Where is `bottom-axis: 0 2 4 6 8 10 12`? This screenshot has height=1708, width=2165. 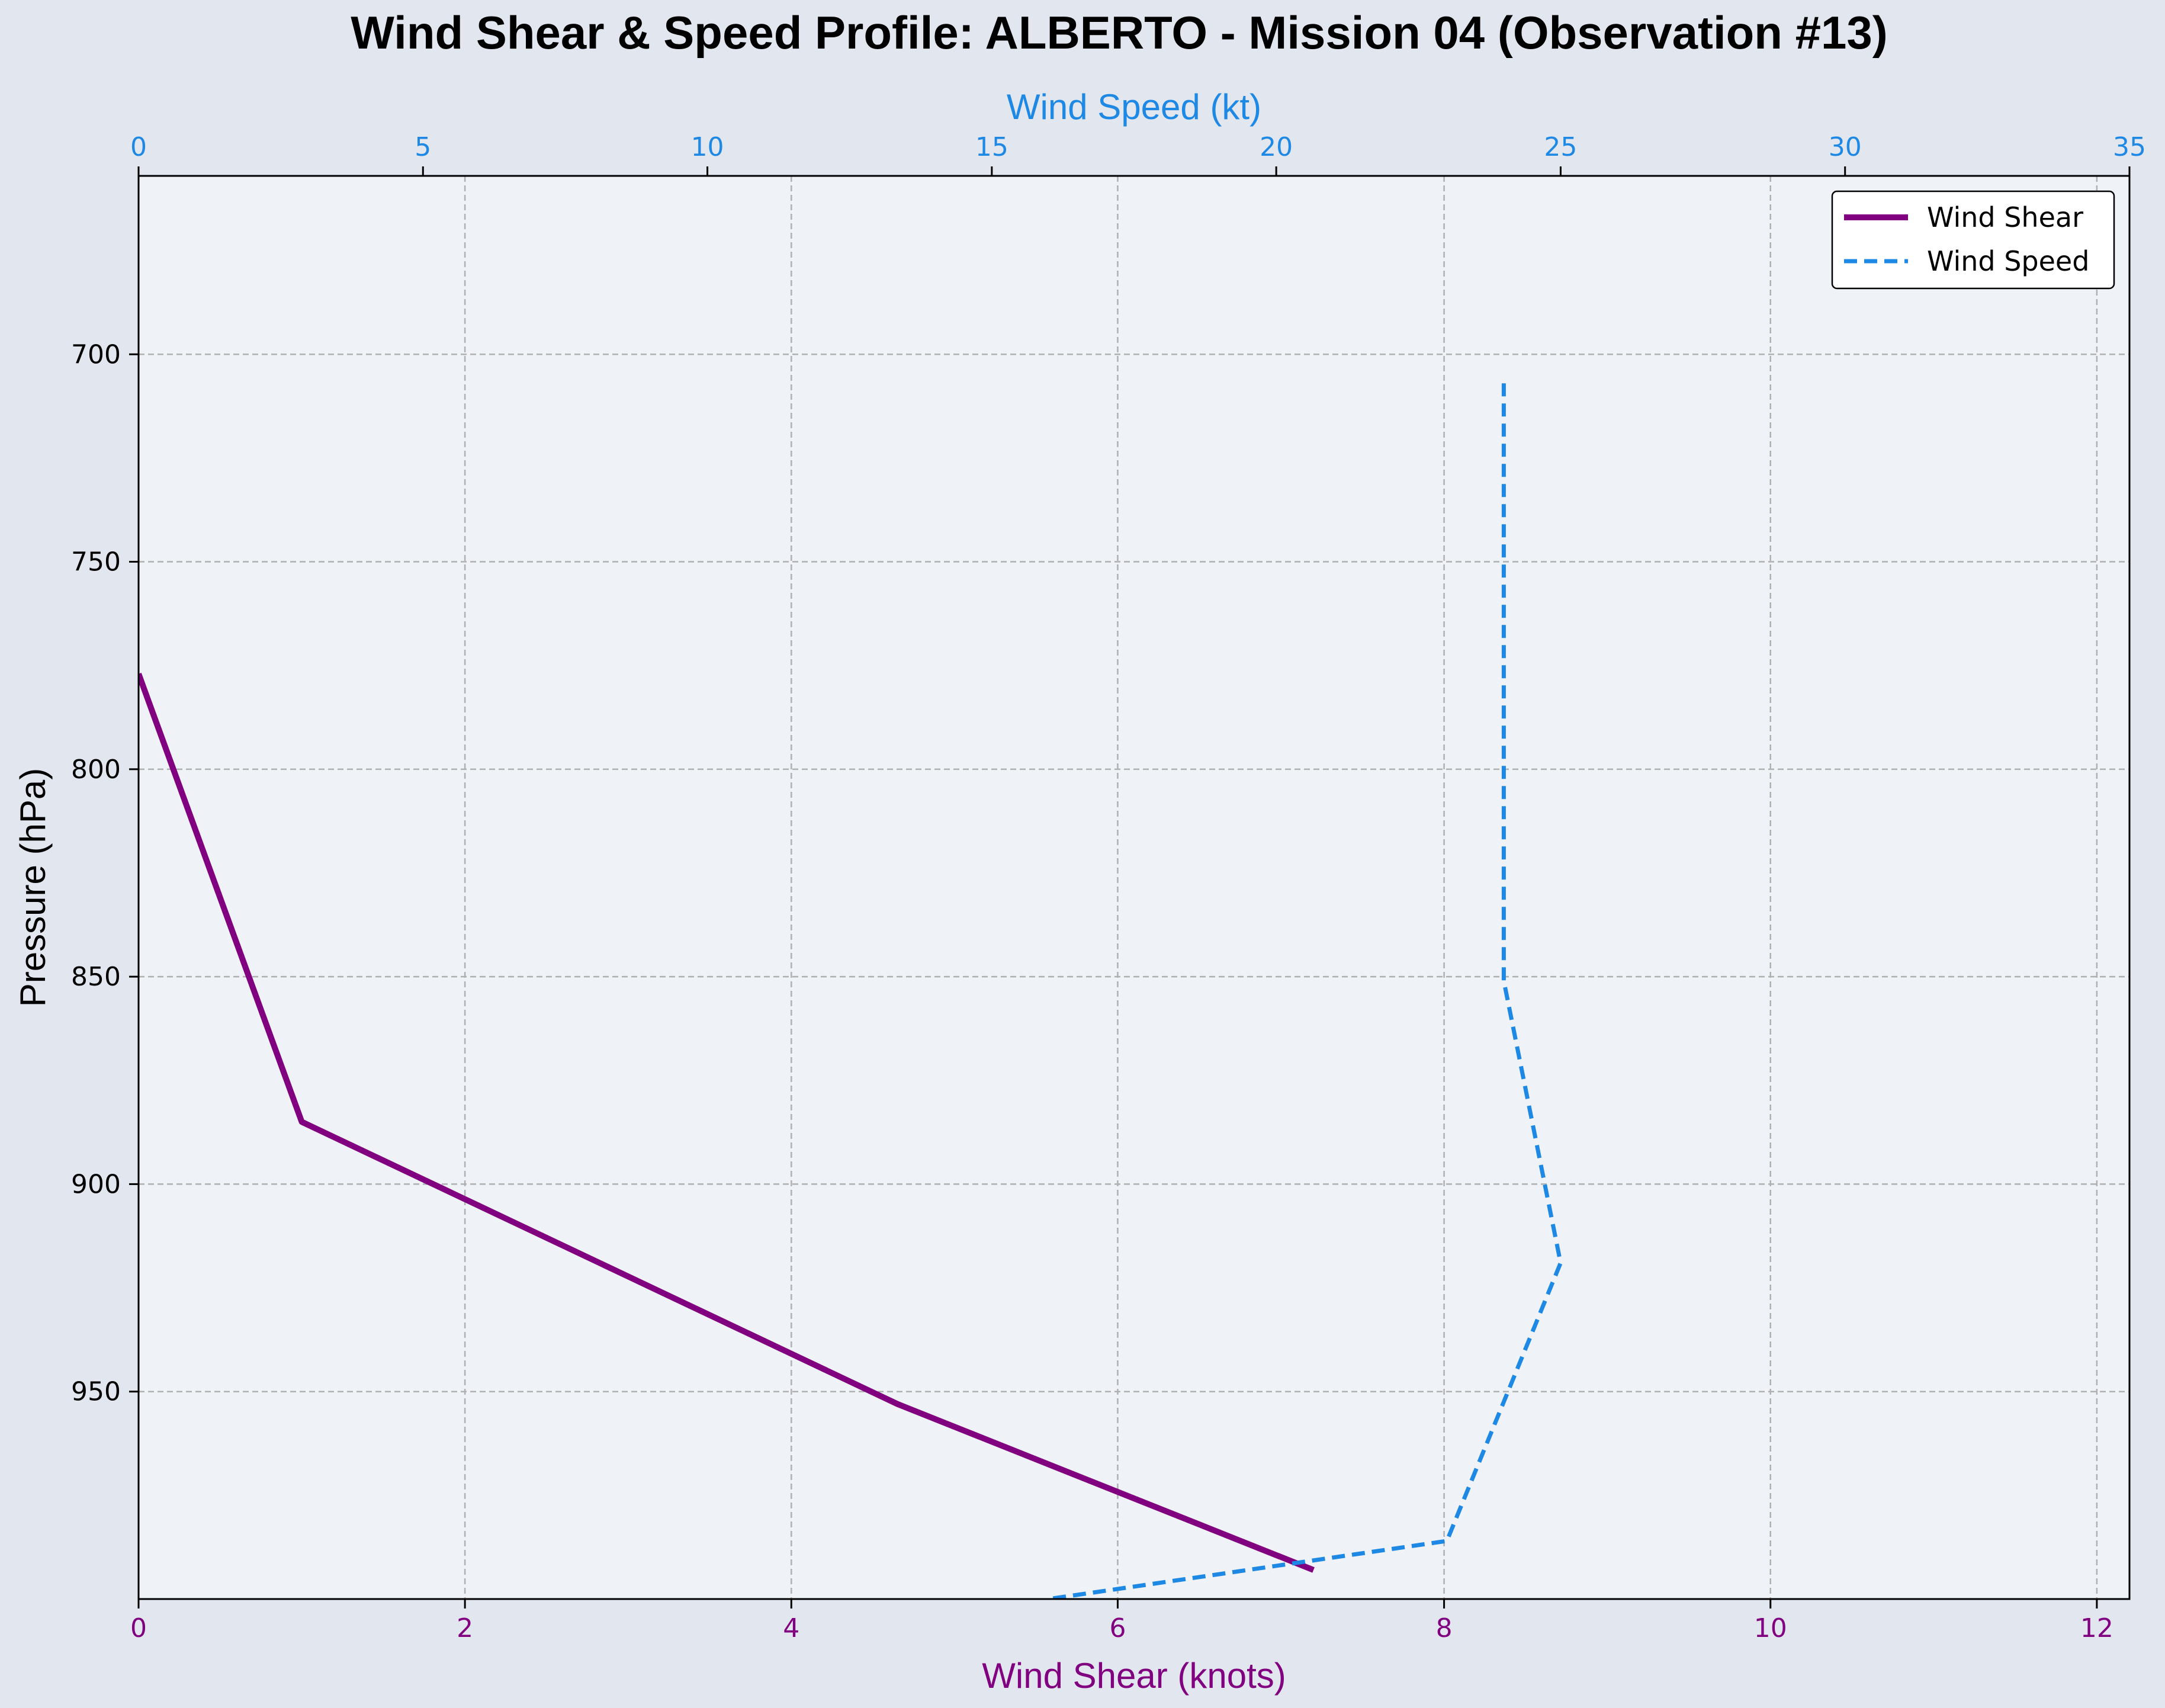
bottom-axis: 0 2 4 6 8 10 12 is located at coordinates (1122, 1621).